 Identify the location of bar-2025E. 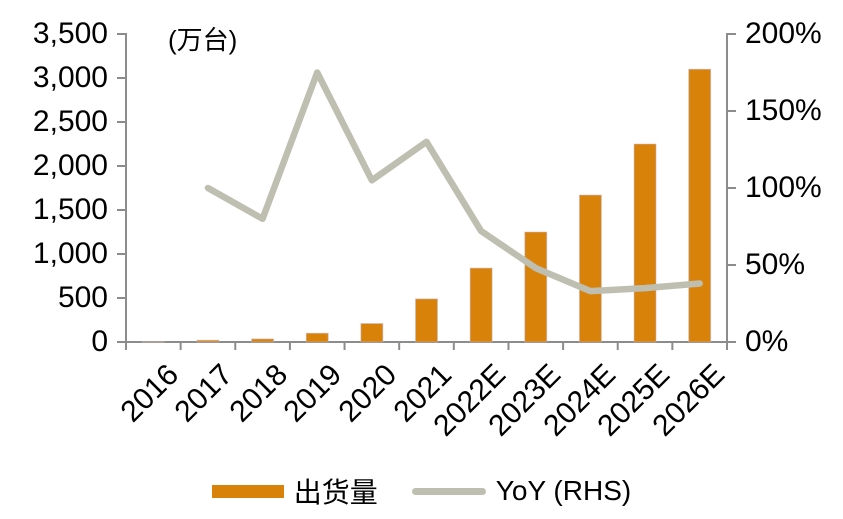
(645, 243).